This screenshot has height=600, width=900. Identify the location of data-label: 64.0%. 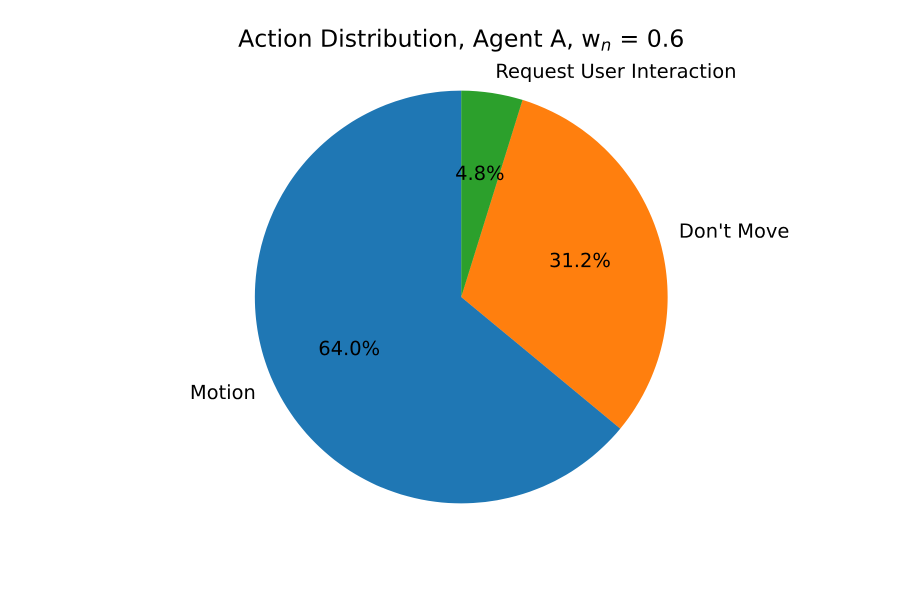
(350, 348).